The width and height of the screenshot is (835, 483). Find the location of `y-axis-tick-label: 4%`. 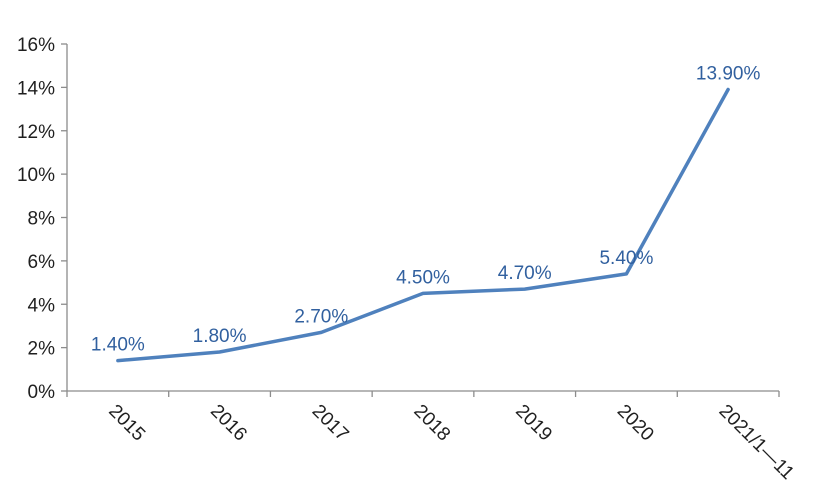

y-axis-tick-label: 4% is located at coordinates (42, 305).